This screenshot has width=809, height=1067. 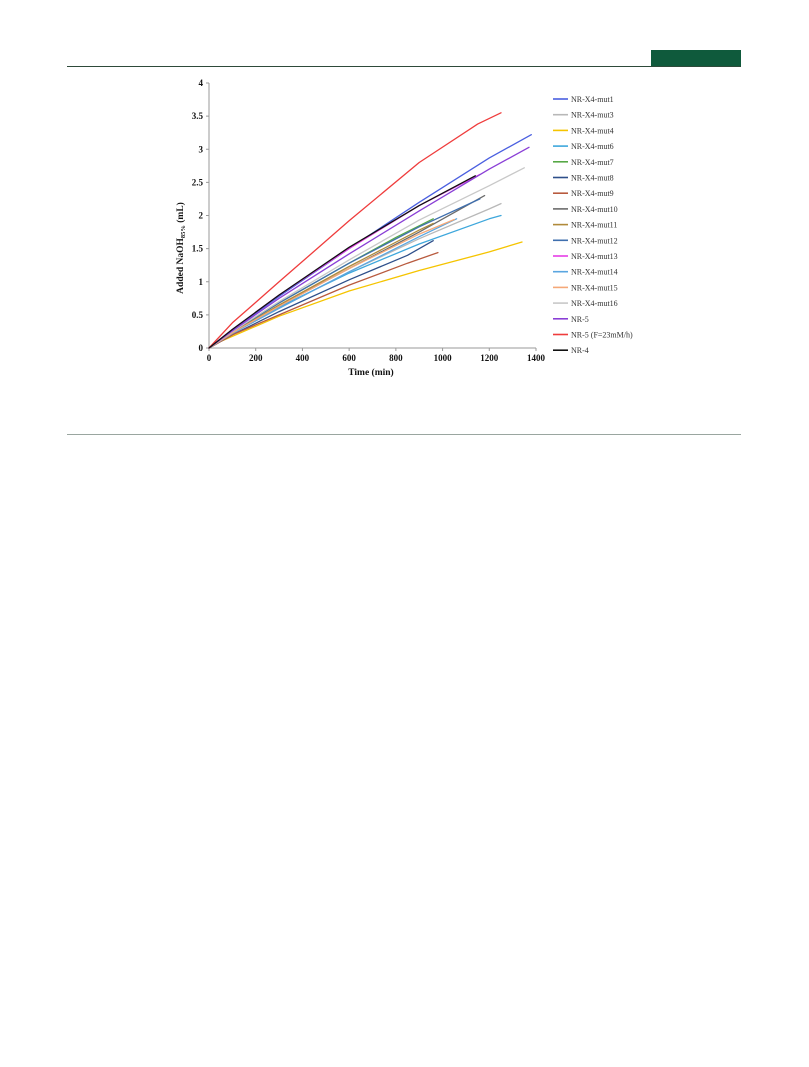 What do you see at coordinates (404, 66) in the screenshot?
I see `header-rule` at bounding box center [404, 66].